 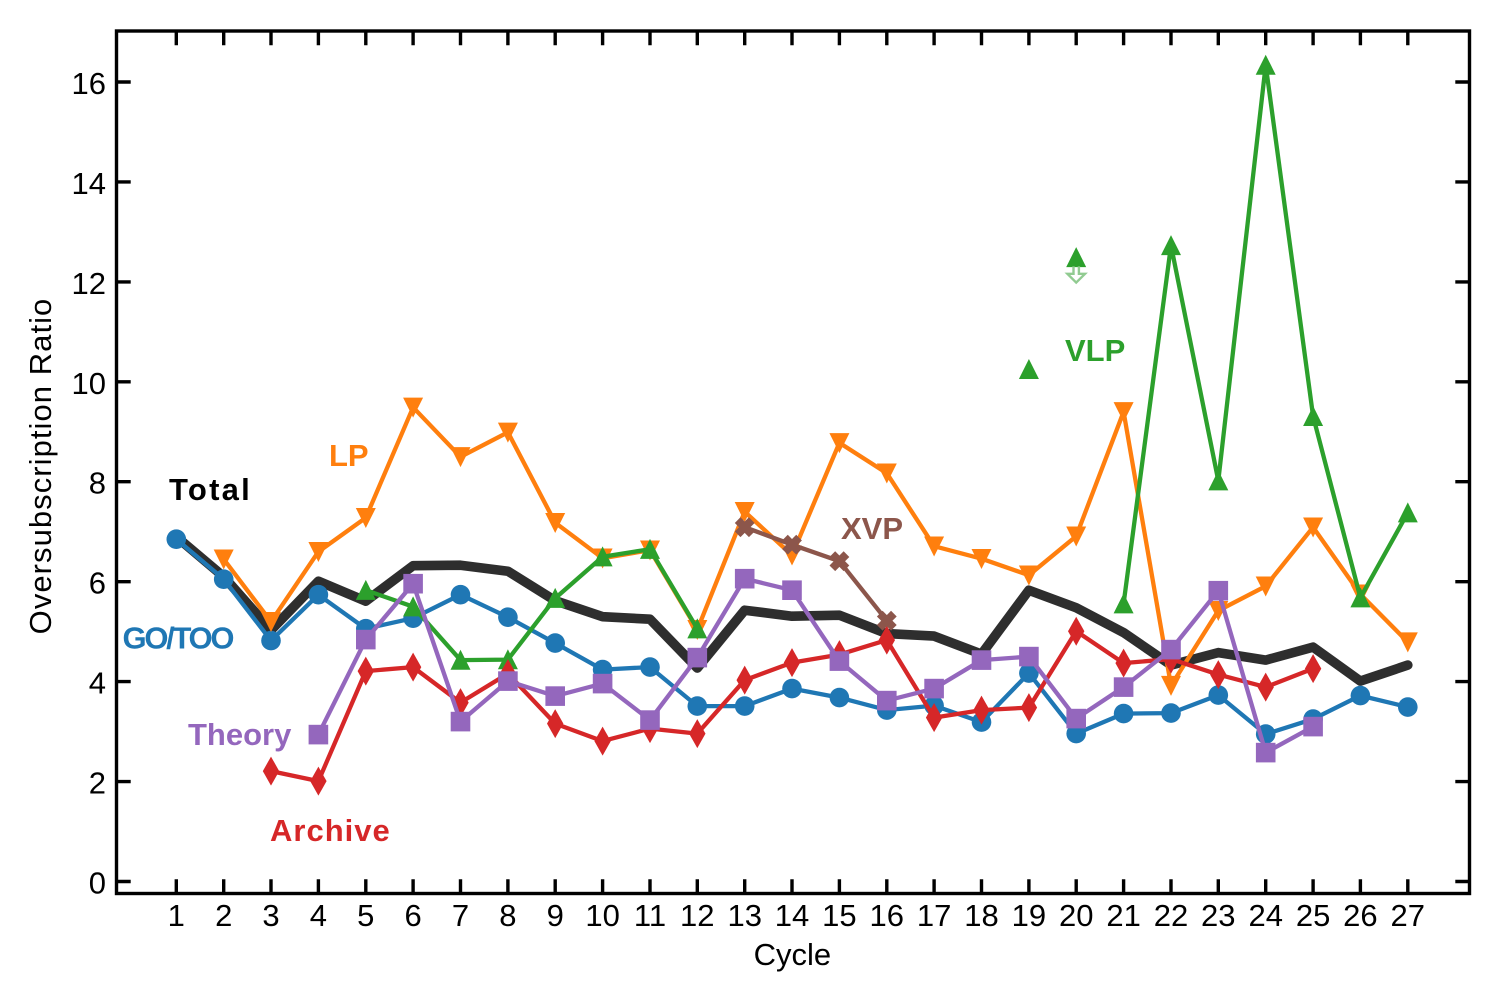 I want to click on svg-text: 3, so click(x=270, y=915).